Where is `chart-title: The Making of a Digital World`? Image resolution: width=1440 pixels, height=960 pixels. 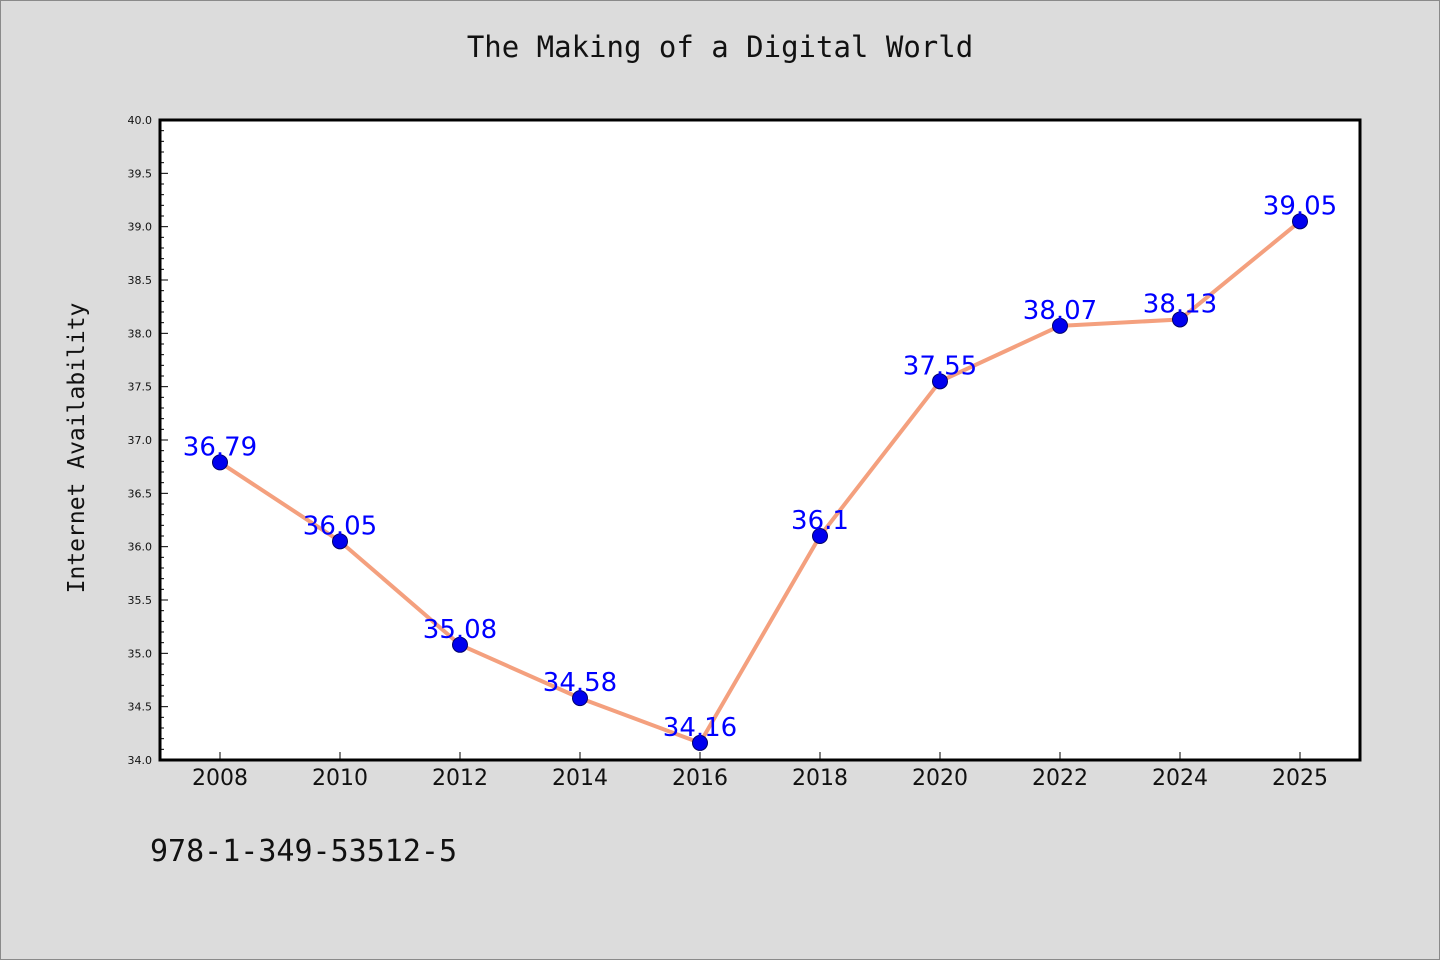 chart-title: The Making of a Digital World is located at coordinates (720, 47).